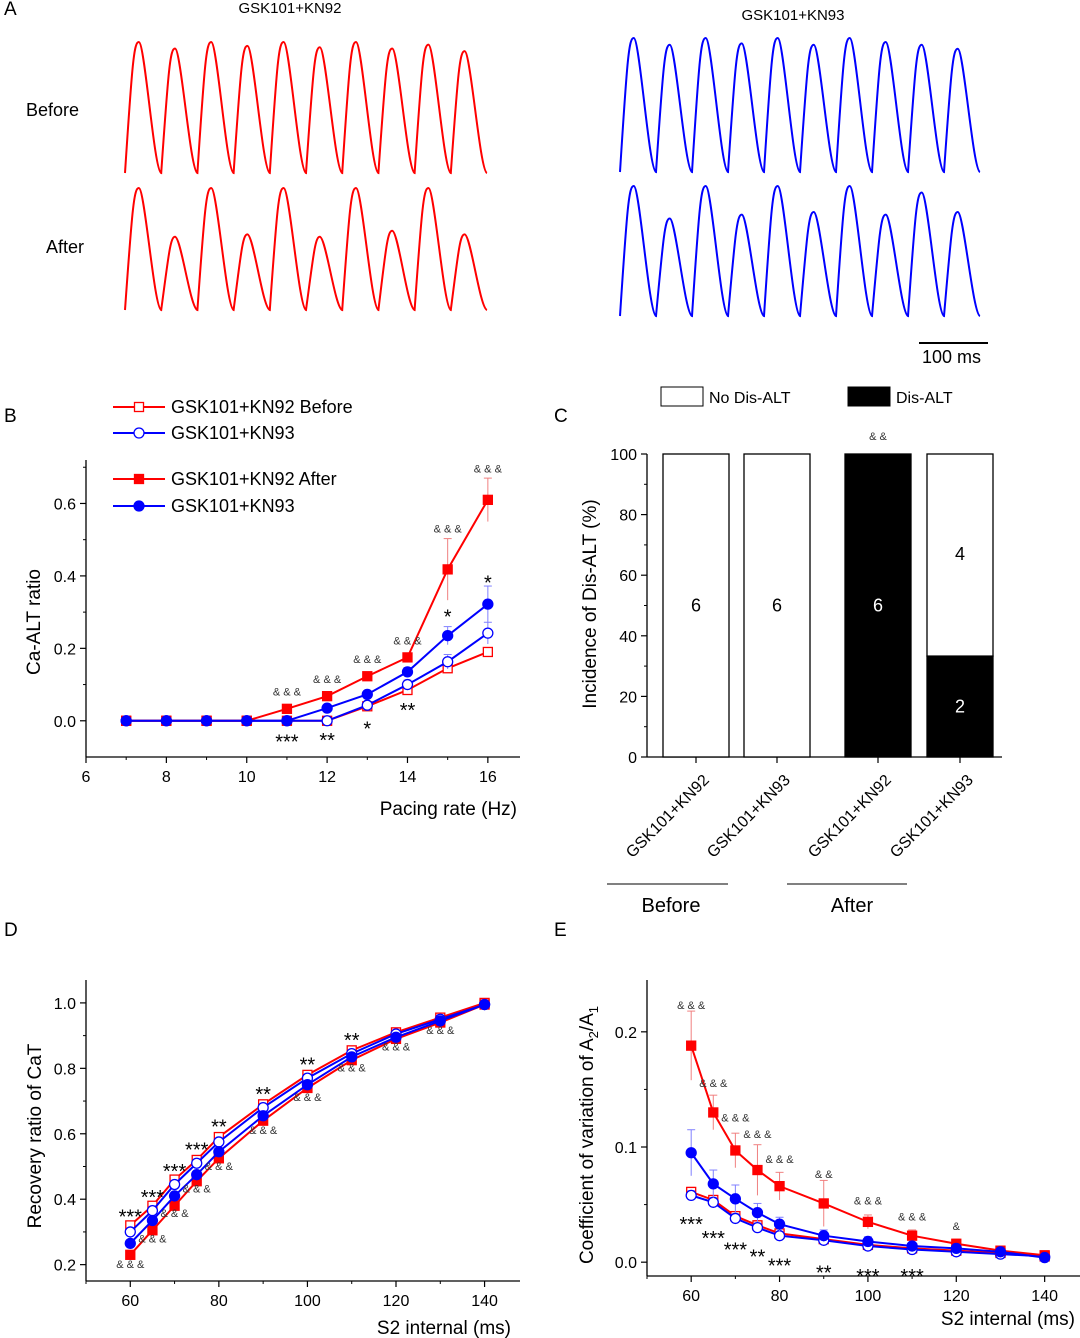 Image resolution: width=1080 pixels, height=1338 pixels. Describe the element at coordinates (327, 777) in the screenshot. I see `x-tick-label: 12` at that location.